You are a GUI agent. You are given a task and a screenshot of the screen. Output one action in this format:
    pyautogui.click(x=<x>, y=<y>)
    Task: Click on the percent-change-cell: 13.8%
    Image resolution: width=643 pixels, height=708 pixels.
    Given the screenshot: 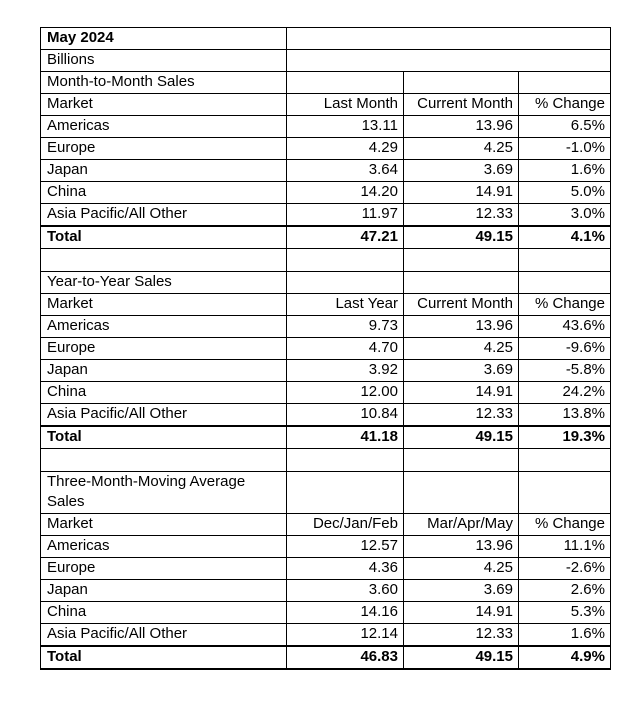 What is the action you would take?
    pyautogui.click(x=564, y=415)
    